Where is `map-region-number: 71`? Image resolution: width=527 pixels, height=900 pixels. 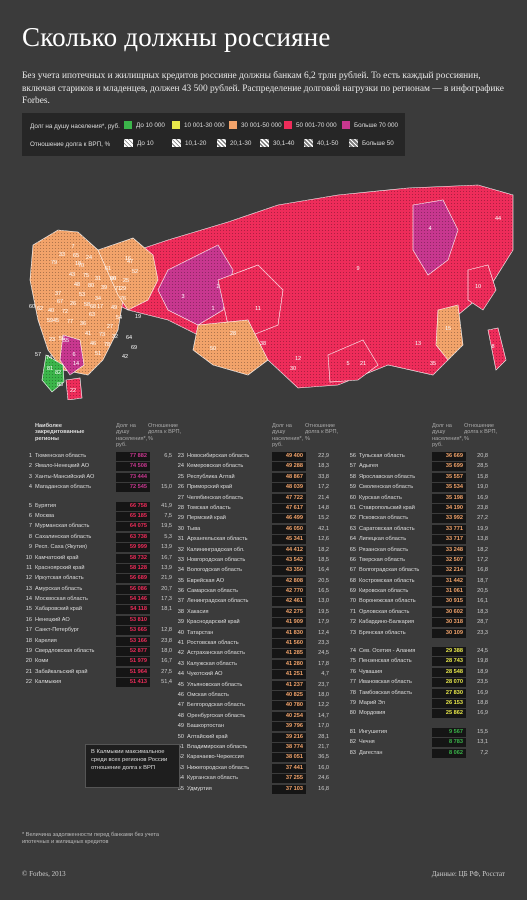
map-region-number: 71 is located at coordinates (118, 289).